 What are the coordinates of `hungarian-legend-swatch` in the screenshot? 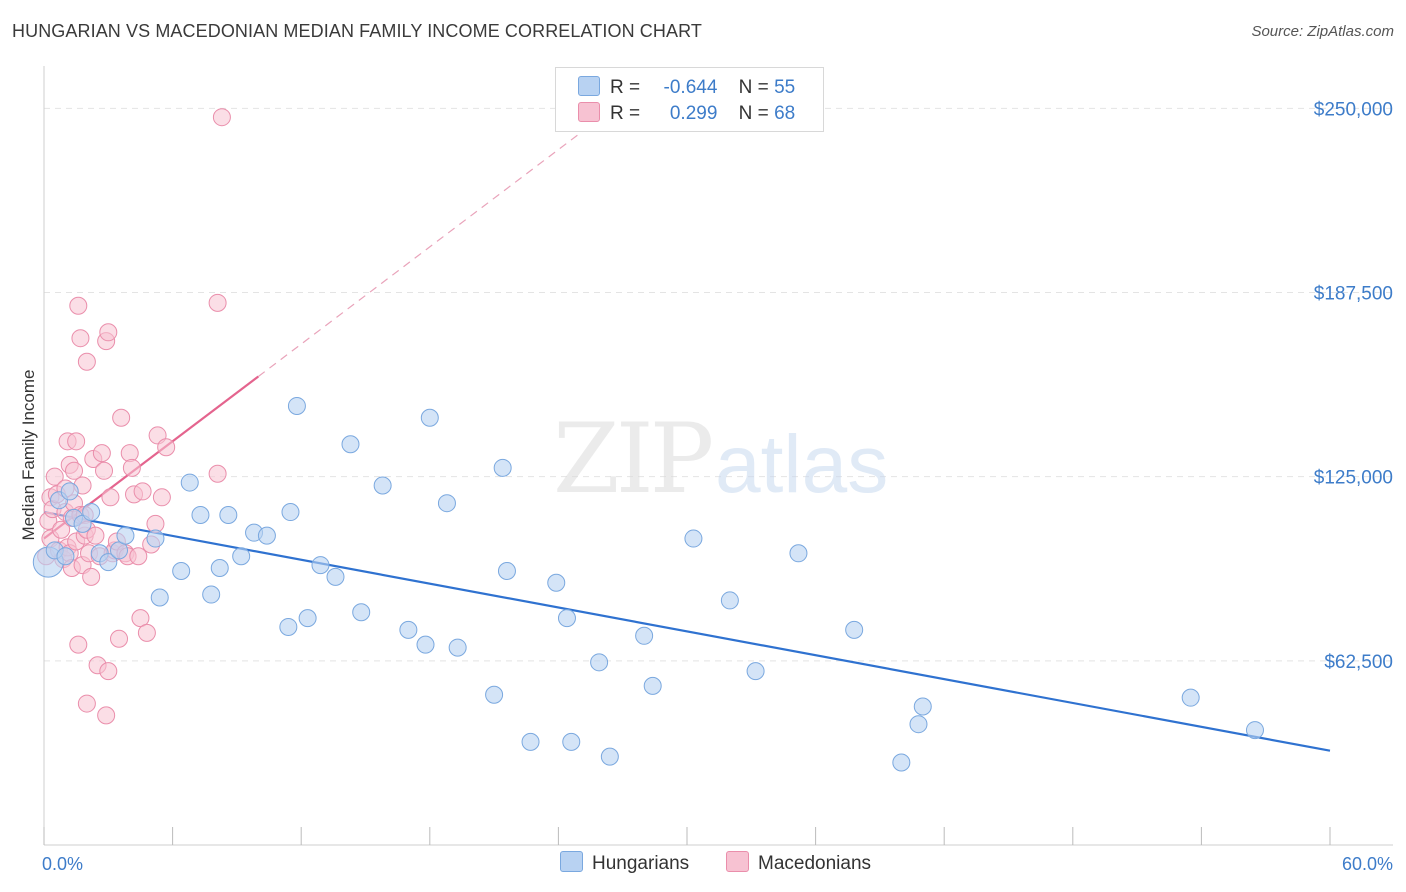 It's located at (571, 861).